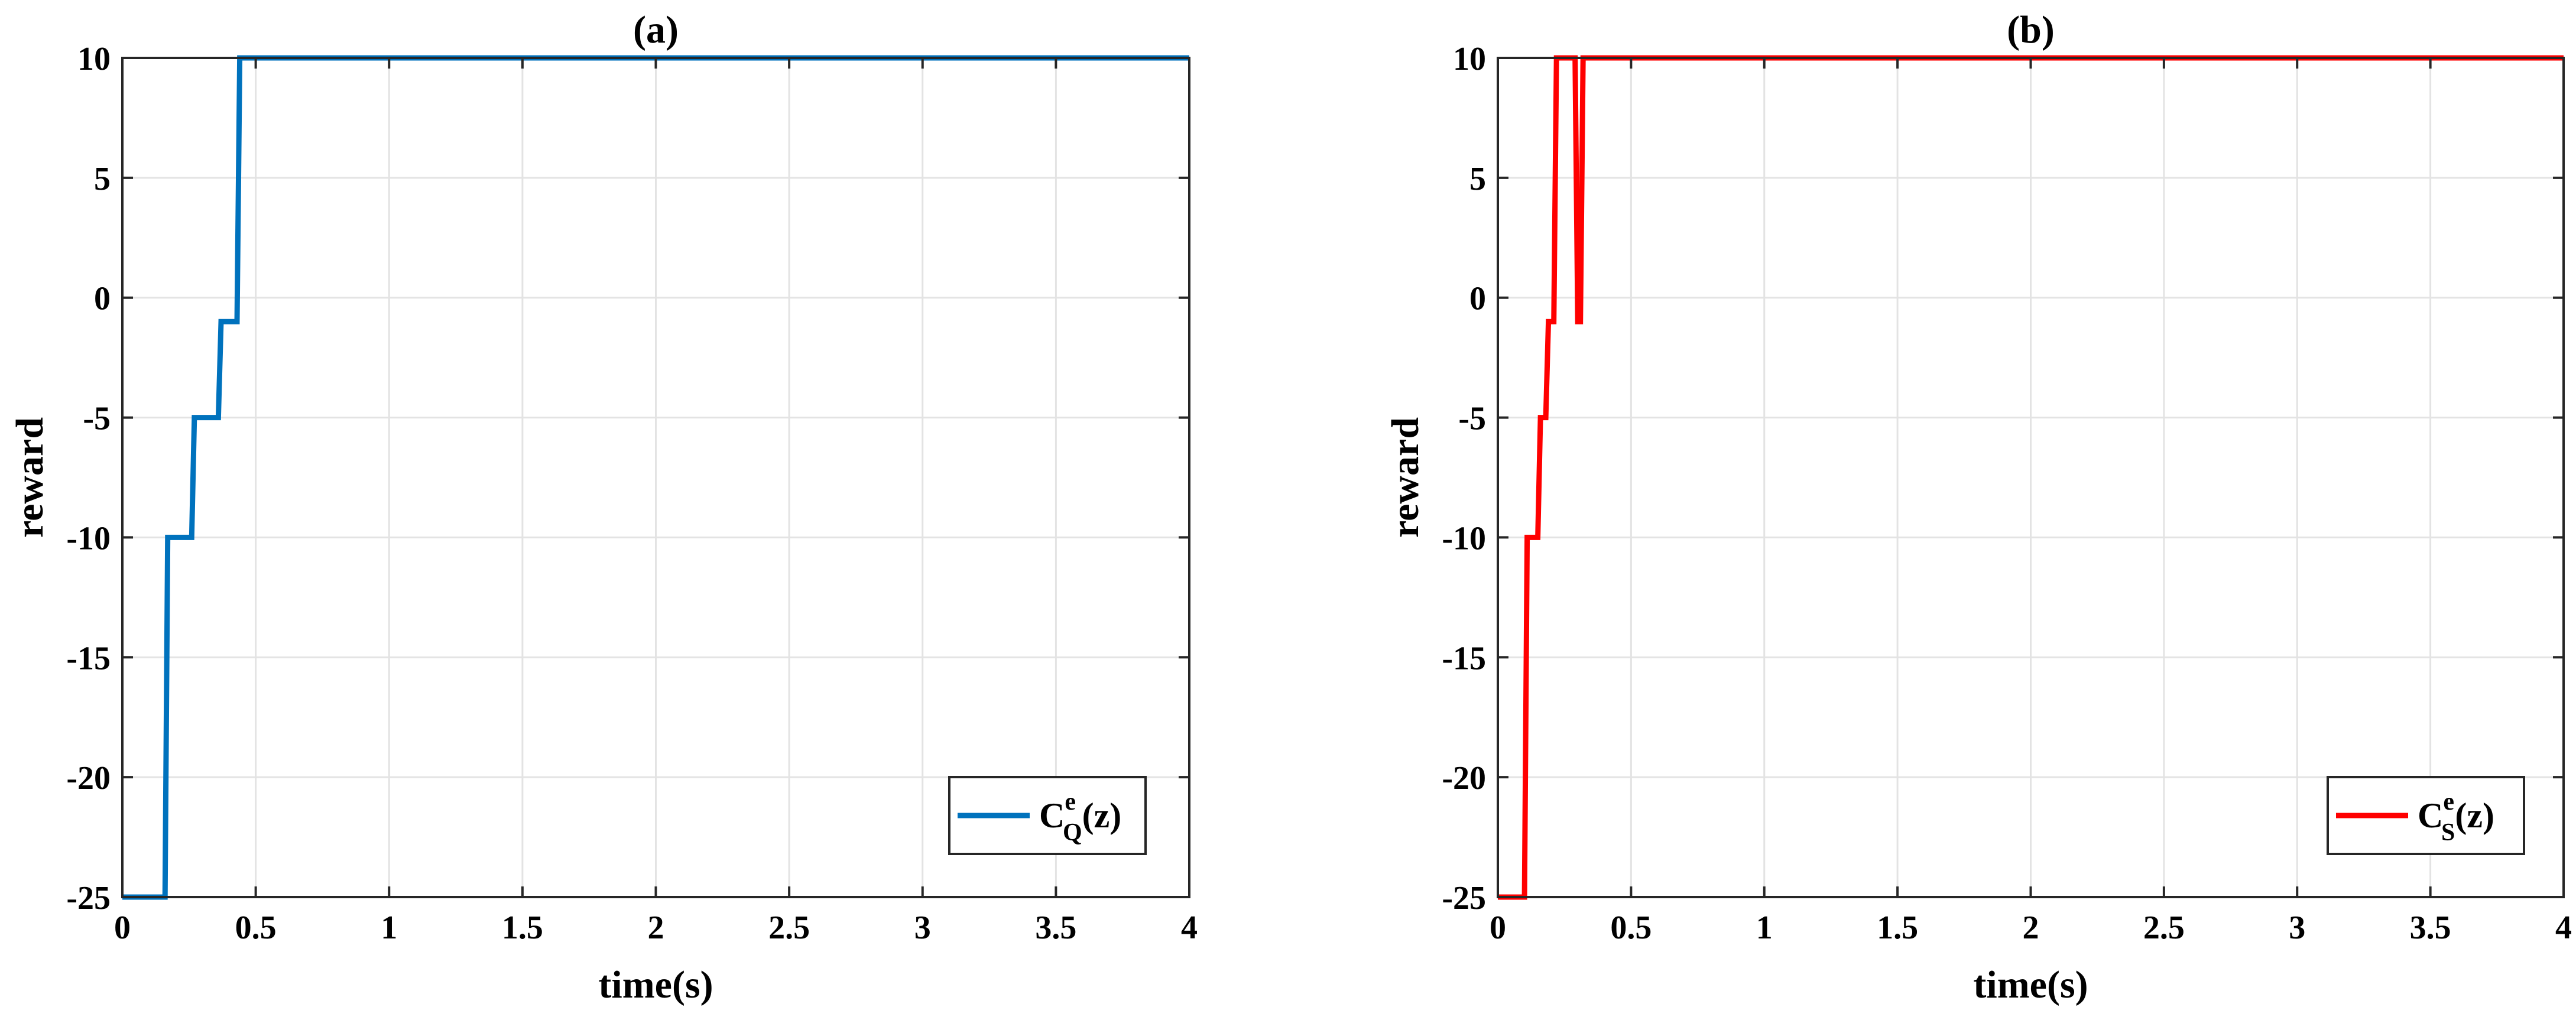  Describe the element at coordinates (2031, 30) in the screenshot. I see `chart-title: (b)` at that location.